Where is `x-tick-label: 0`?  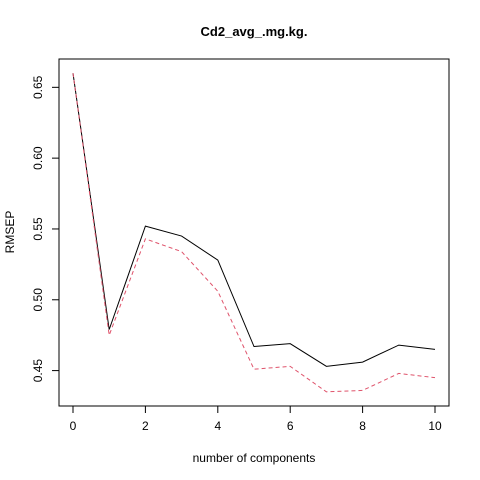 x-tick-label: 0 is located at coordinates (73, 426).